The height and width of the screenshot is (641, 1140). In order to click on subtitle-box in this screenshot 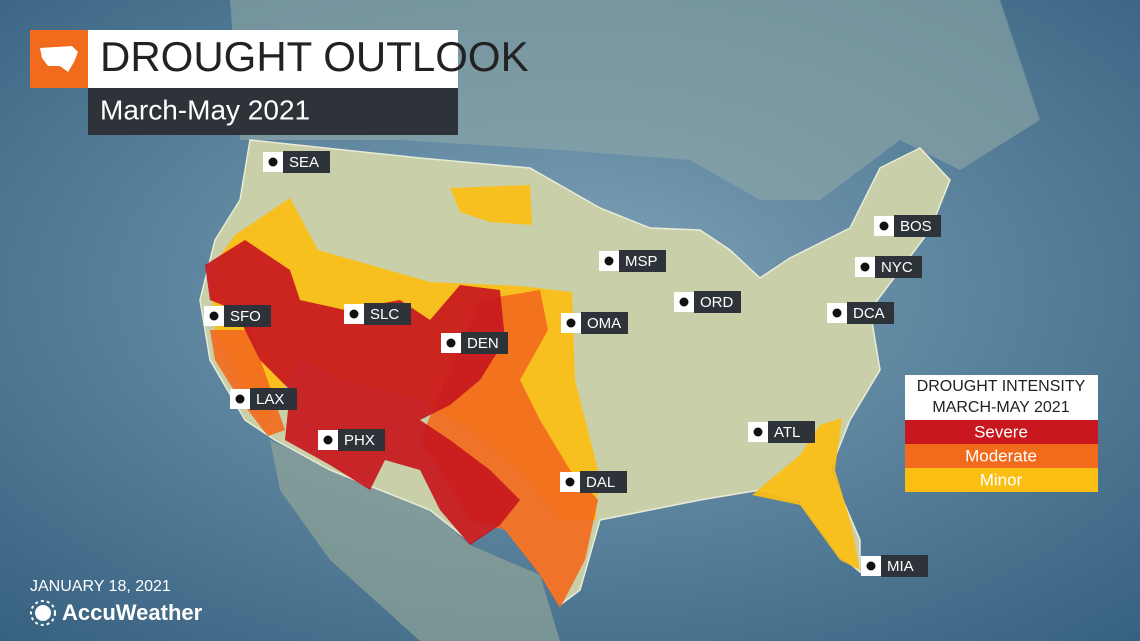, I will do `click(273, 111)`.